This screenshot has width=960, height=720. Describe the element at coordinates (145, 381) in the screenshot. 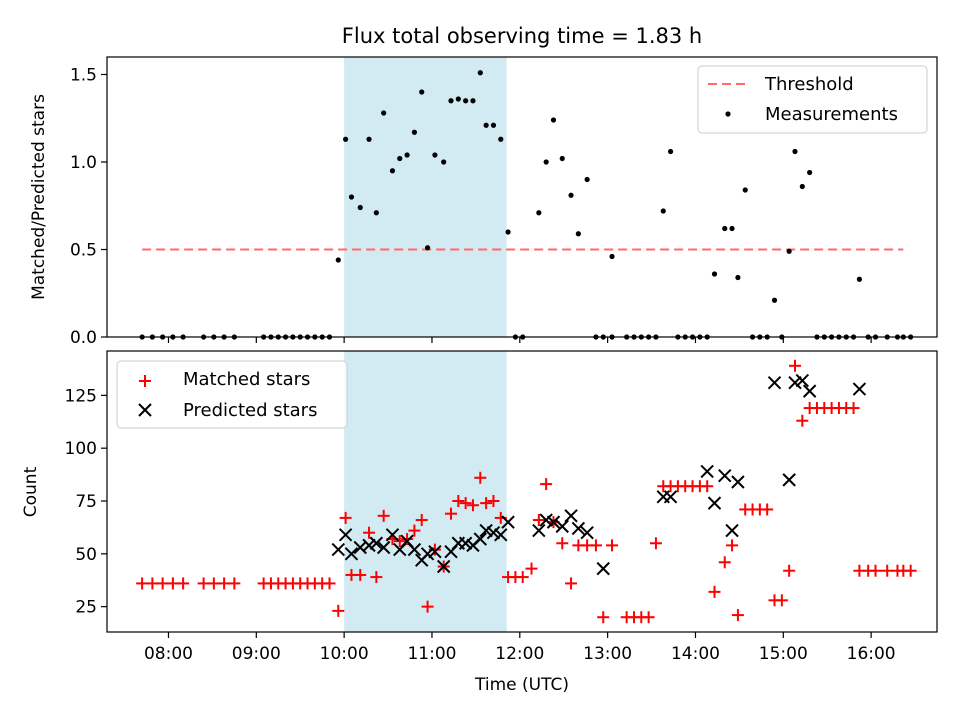

I see `matched-legend-swatch` at that location.